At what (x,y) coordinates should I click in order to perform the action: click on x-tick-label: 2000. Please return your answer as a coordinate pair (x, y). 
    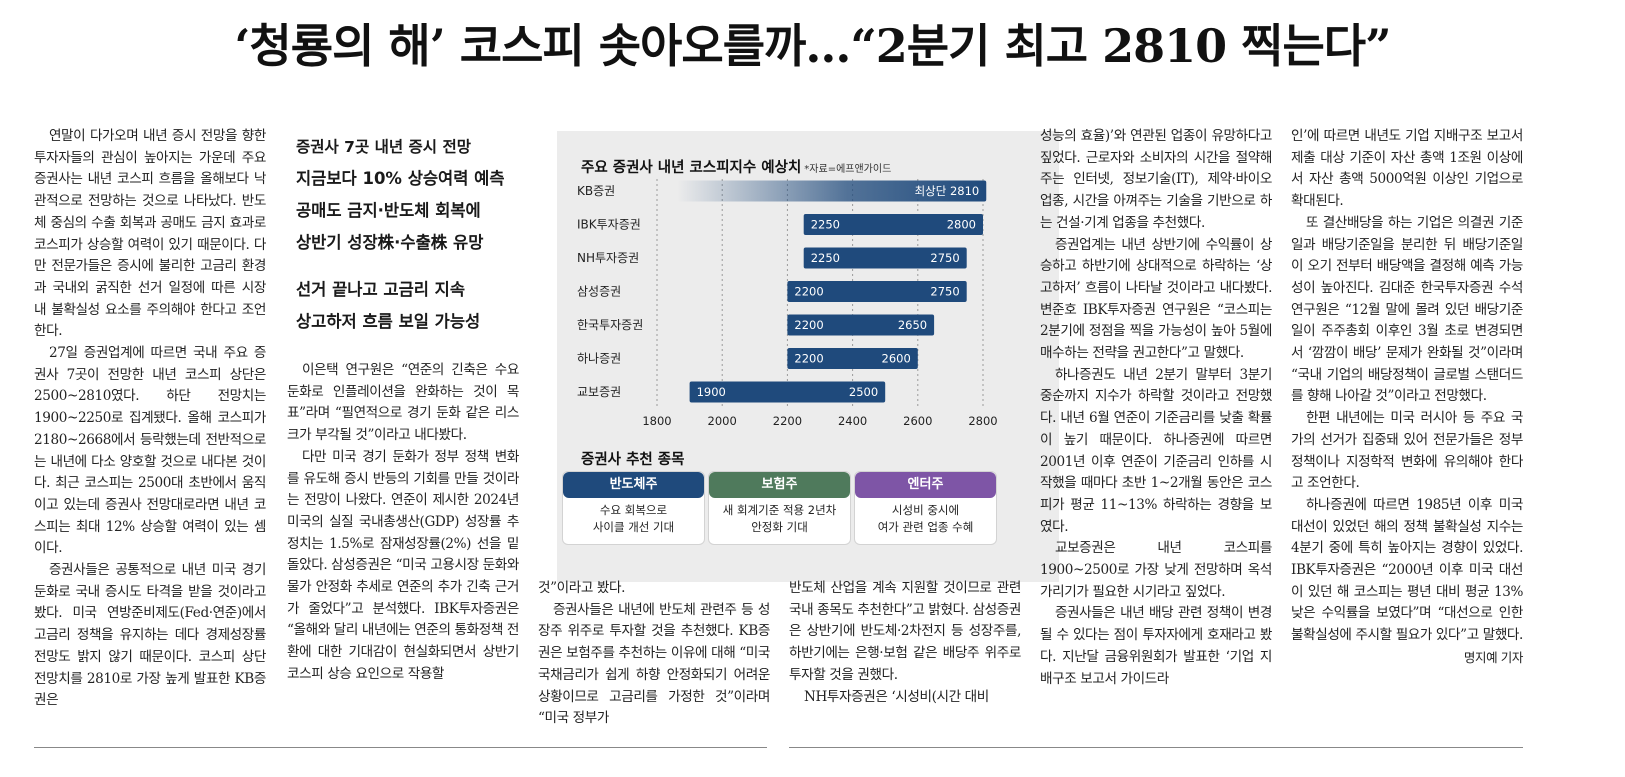
    Looking at the image, I should click on (722, 421).